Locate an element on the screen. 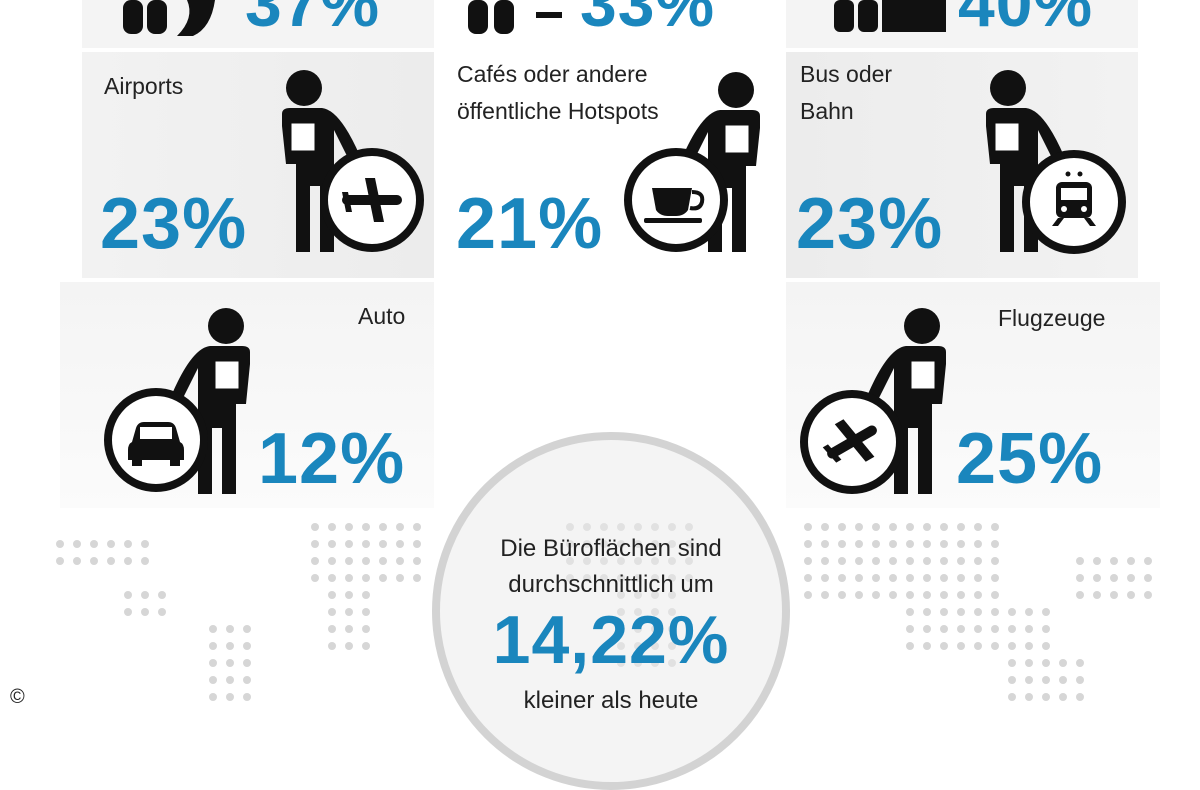 Image resolution: width=1200 pixels, height=790 pixels. label-bus-bahn: Bus oder Bahn is located at coordinates (846, 92).